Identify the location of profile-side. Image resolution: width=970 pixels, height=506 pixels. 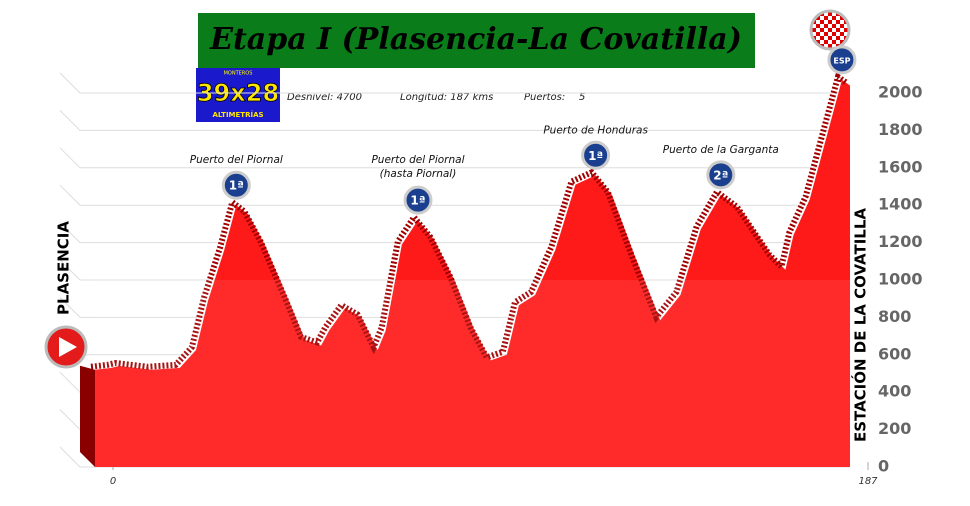
(87, 416).